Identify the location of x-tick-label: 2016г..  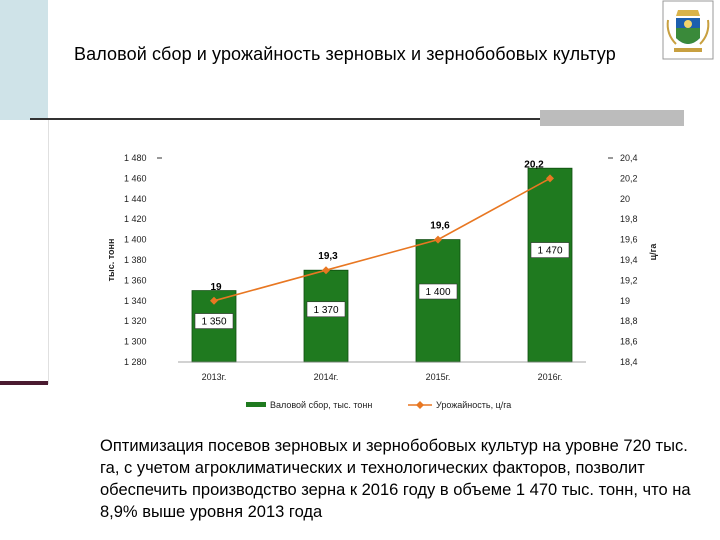
(550, 377).